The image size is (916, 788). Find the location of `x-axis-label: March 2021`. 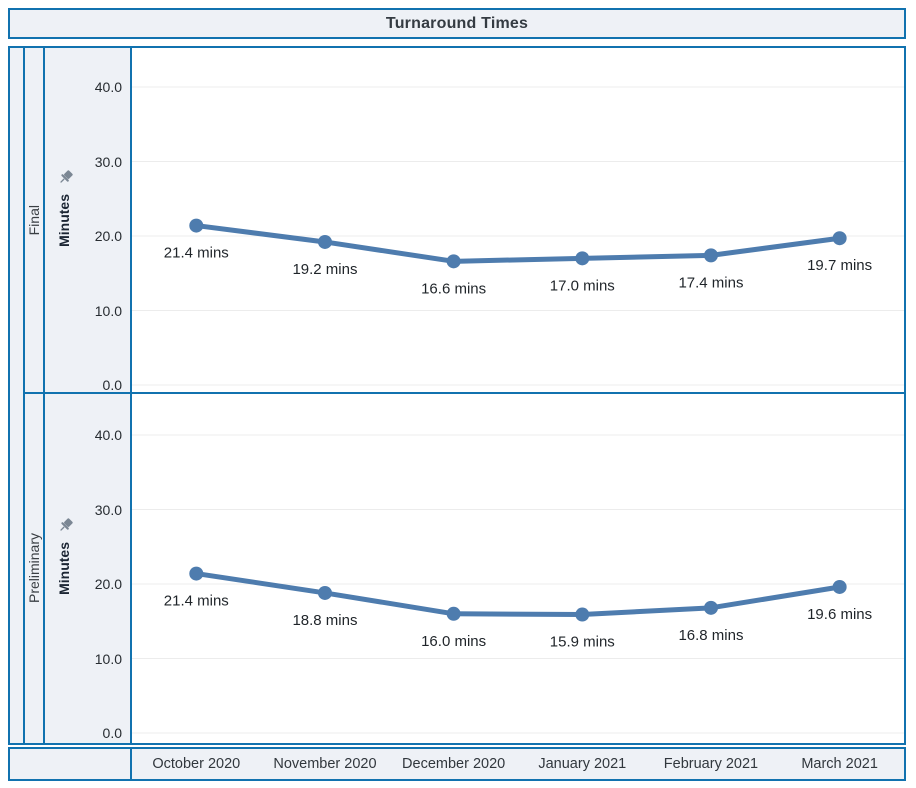

x-axis-label: March 2021 is located at coordinates (839, 764).